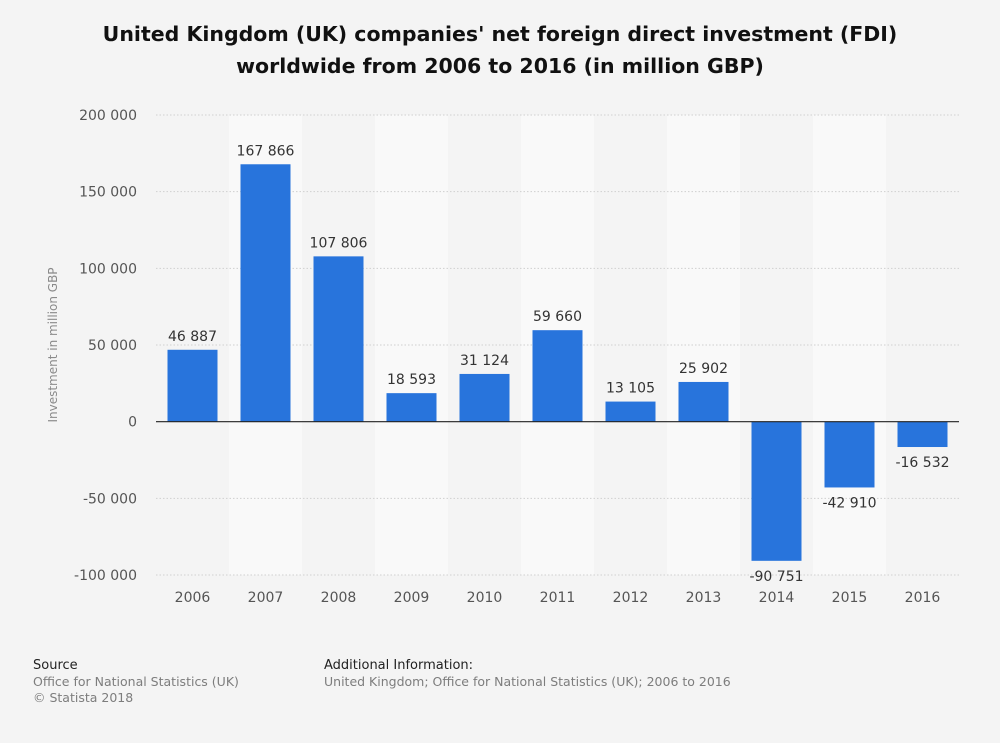 Image resolution: width=1000 pixels, height=743 pixels. What do you see at coordinates (630, 345) in the screenshot?
I see `column-band-2012` at bounding box center [630, 345].